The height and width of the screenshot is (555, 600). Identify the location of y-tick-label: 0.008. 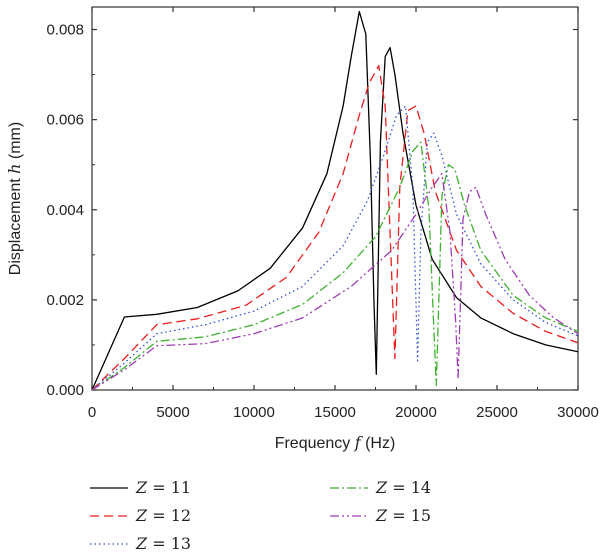
(65, 30).